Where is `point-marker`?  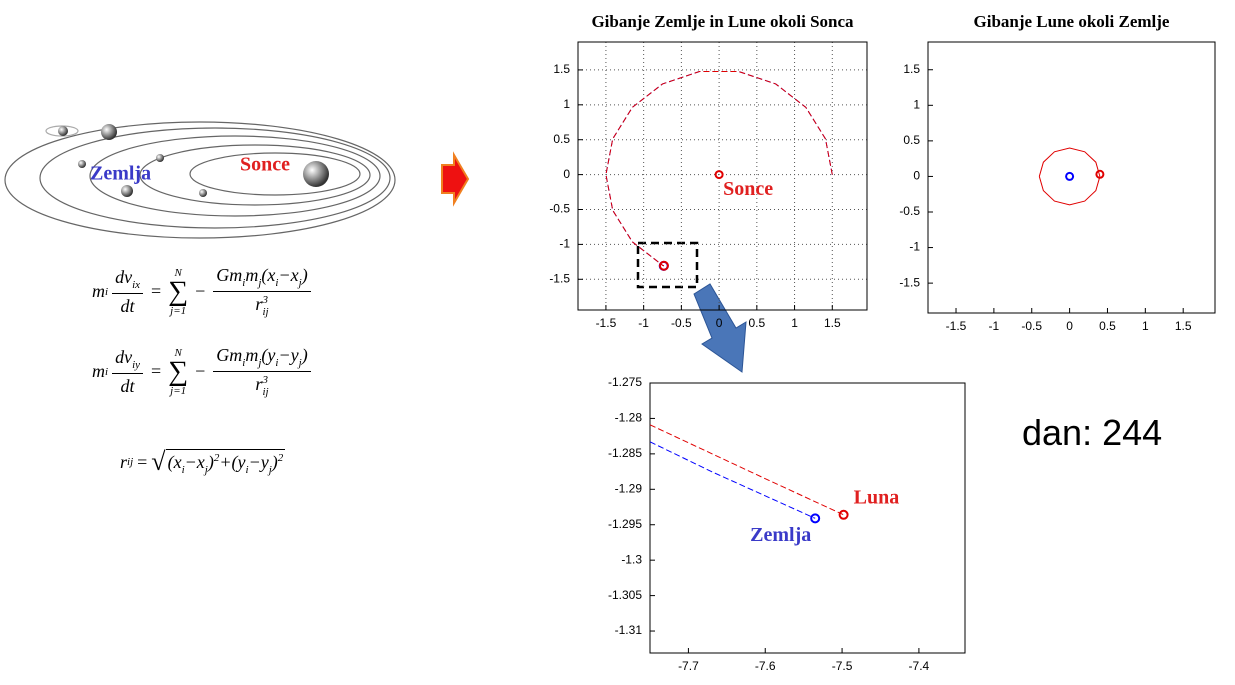 point-marker is located at coordinates (719, 175).